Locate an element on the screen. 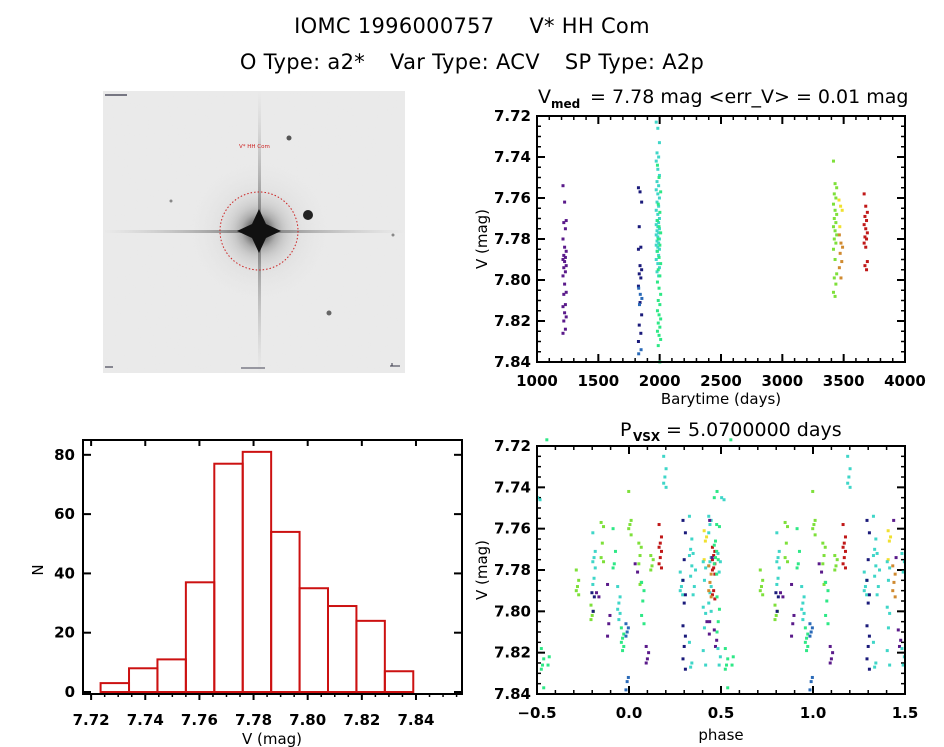  corner-label-top-left is located at coordinates (116, 95).